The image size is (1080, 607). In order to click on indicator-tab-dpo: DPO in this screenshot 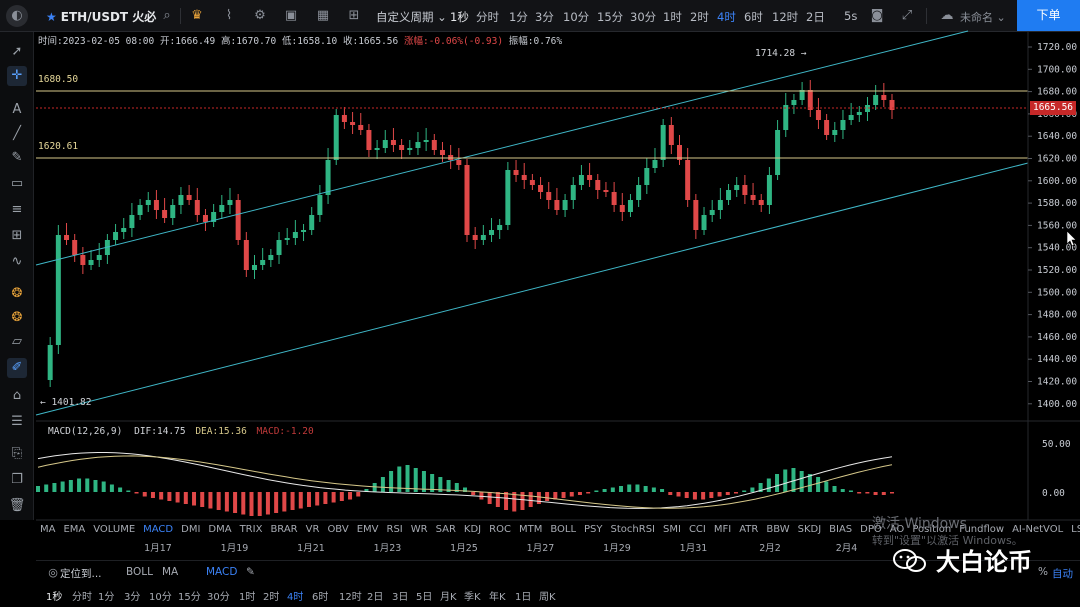, I will do `click(871, 529)`.